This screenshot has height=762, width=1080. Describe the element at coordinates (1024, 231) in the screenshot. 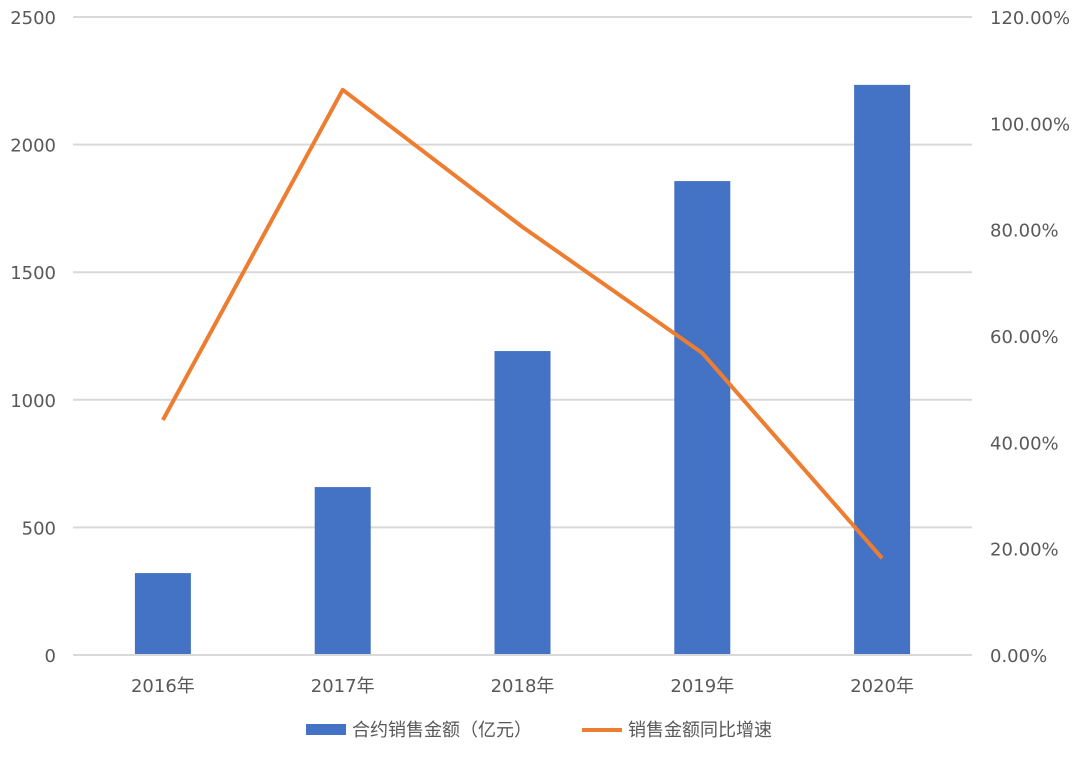

I see `right-tick-label: 80.00%` at that location.